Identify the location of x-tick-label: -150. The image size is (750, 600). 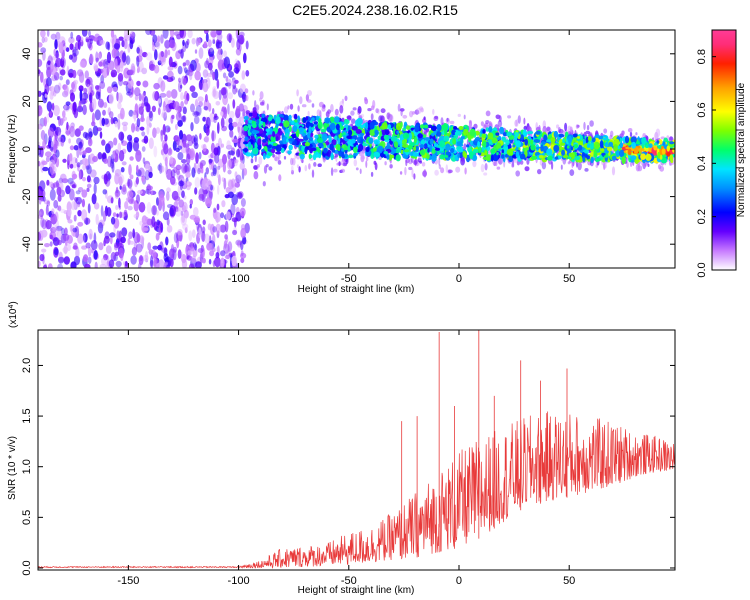
(128, 581).